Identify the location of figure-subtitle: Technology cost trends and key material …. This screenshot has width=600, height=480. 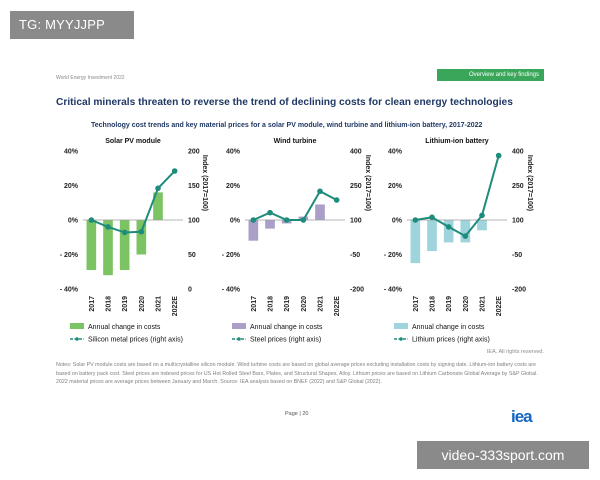
(287, 125).